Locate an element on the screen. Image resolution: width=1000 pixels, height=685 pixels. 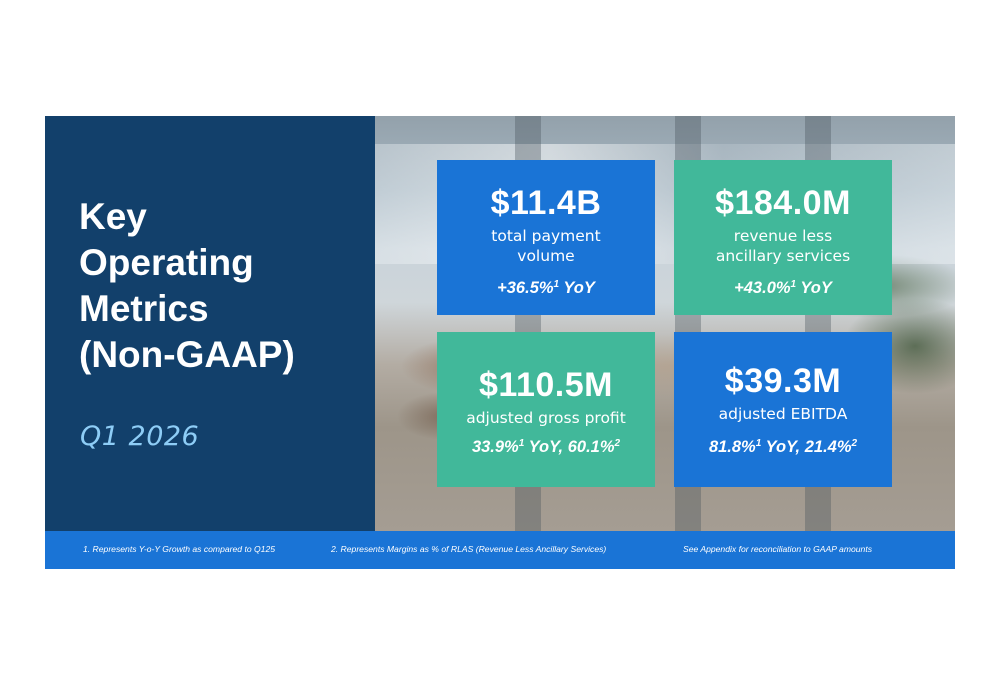
growth-text: 33.9% is located at coordinates (495, 447).